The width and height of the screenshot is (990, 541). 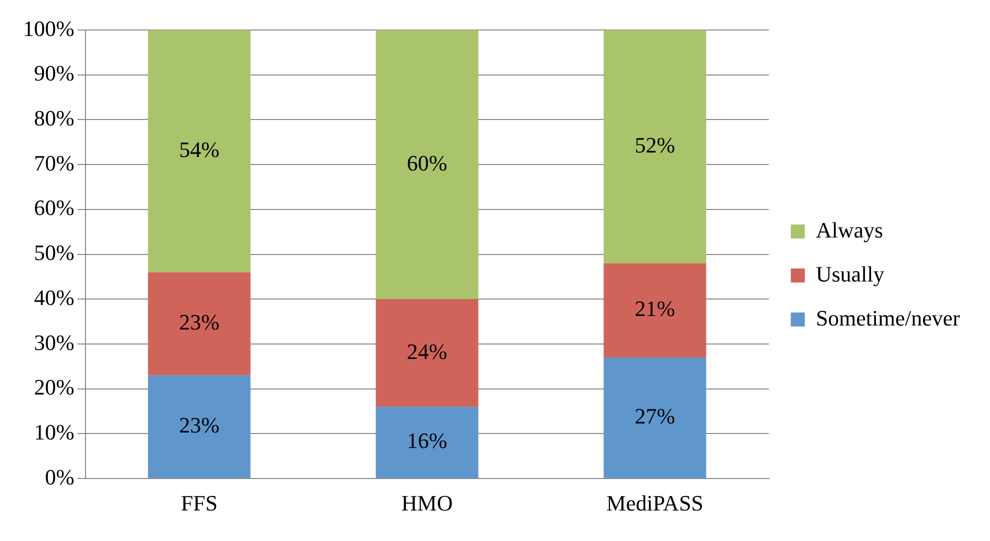 I want to click on data-label: 24%, so click(x=427, y=351).